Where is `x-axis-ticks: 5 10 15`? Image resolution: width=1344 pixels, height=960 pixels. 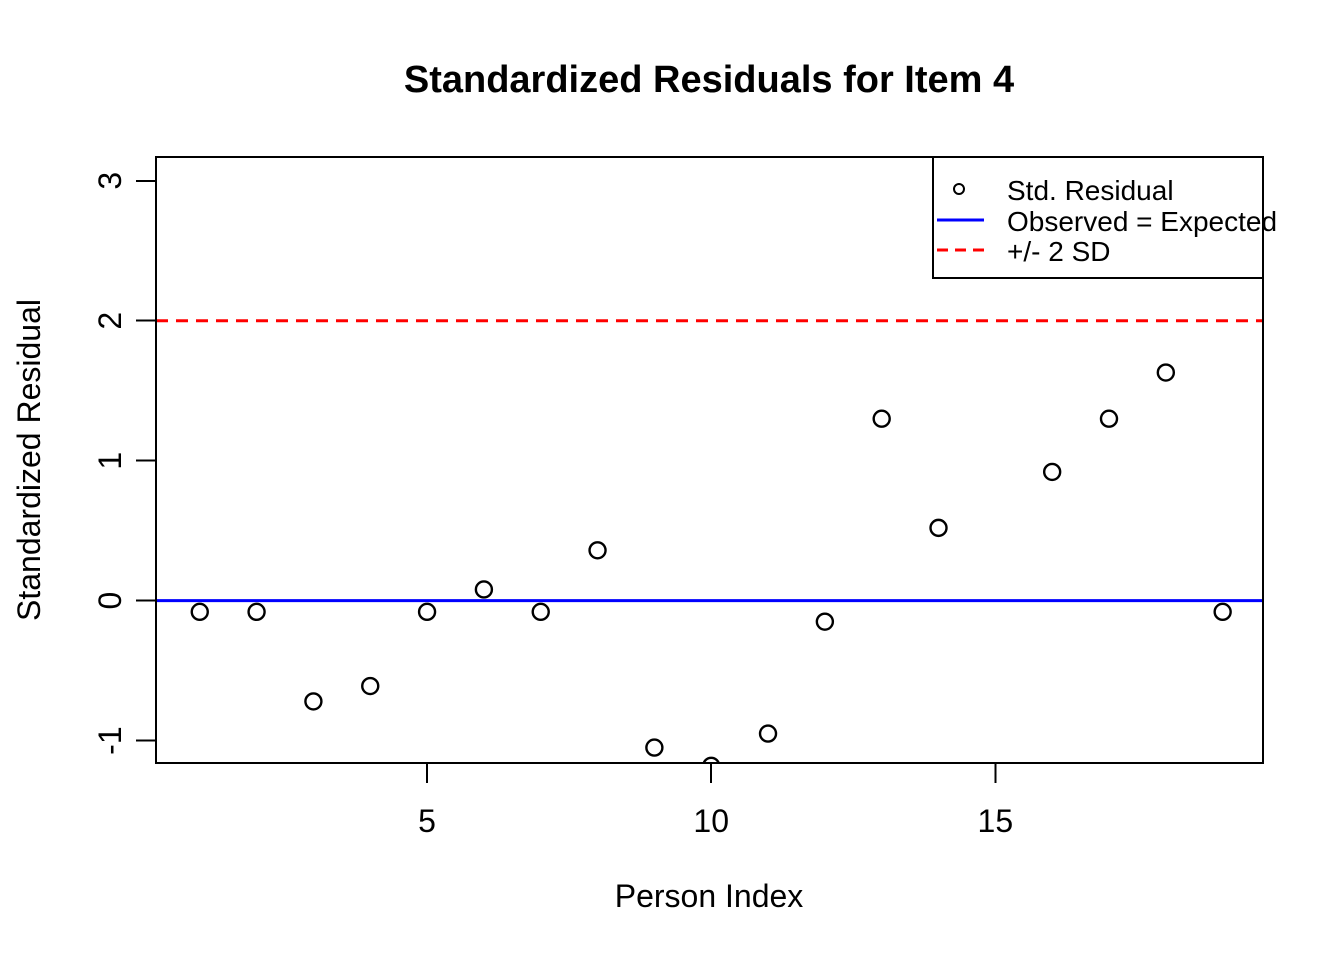 x-axis-ticks: 5 10 15 is located at coordinates (715, 801).